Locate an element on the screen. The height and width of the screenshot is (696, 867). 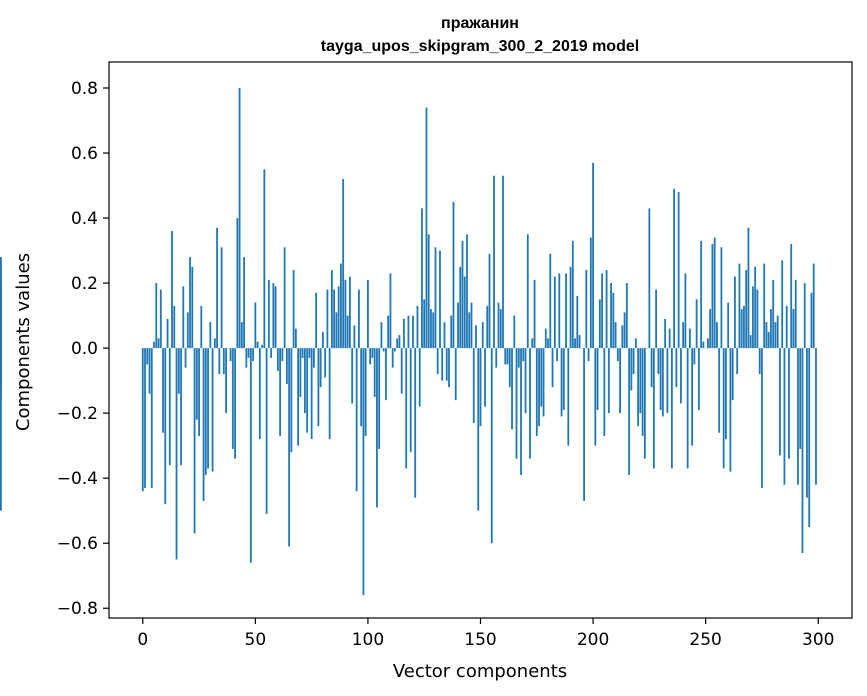
y-tick-label: 0.2 is located at coordinates (84, 284).